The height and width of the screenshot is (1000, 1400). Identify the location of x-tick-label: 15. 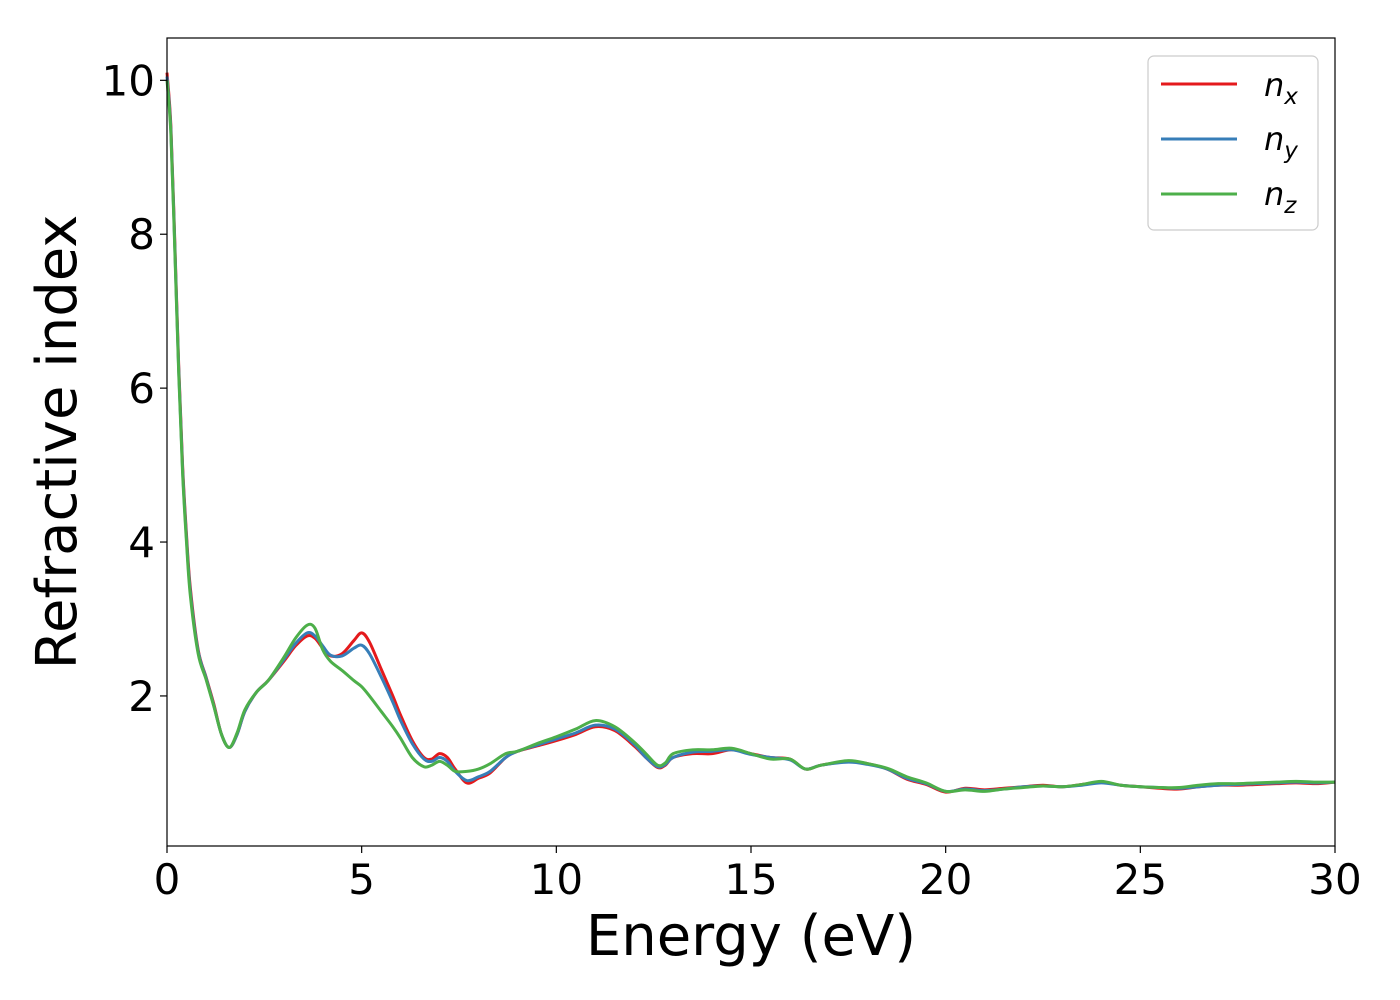
(750, 879).